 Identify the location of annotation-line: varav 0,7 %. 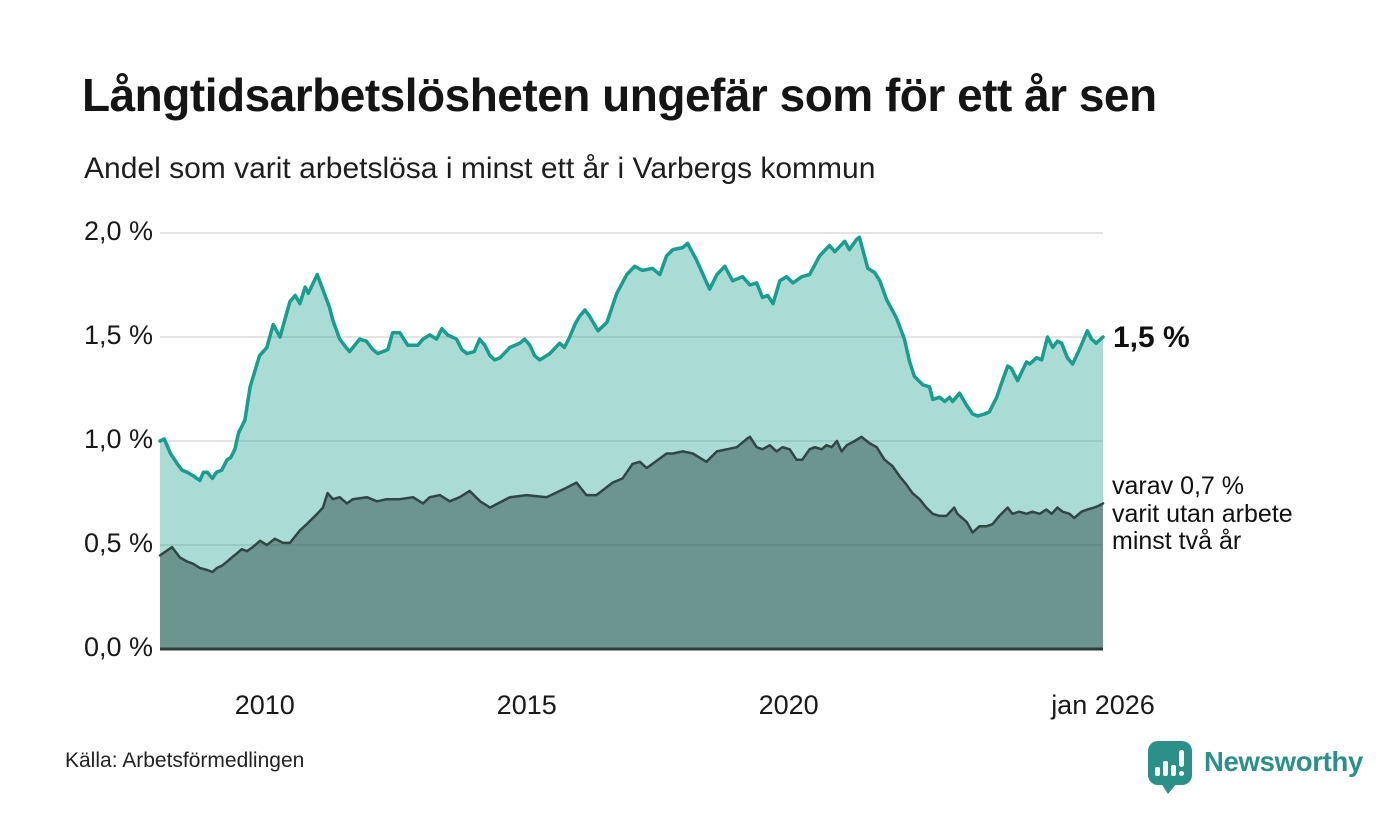
(1178, 486).